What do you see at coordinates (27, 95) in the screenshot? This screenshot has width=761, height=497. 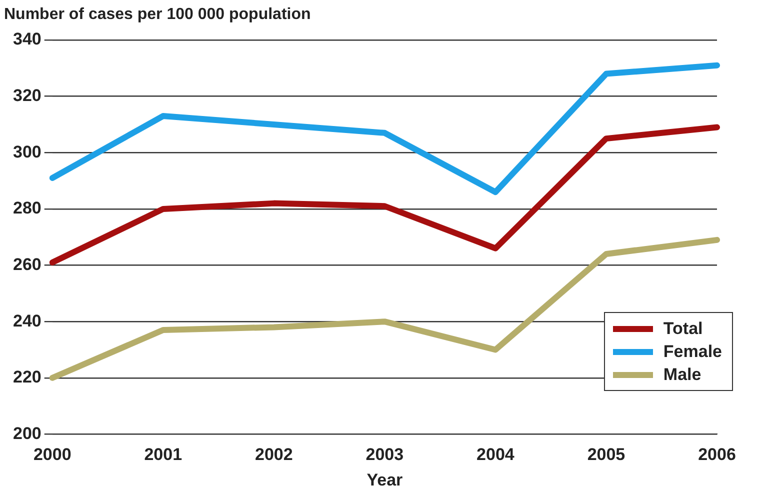 I see `y-tick-label: 320` at bounding box center [27, 95].